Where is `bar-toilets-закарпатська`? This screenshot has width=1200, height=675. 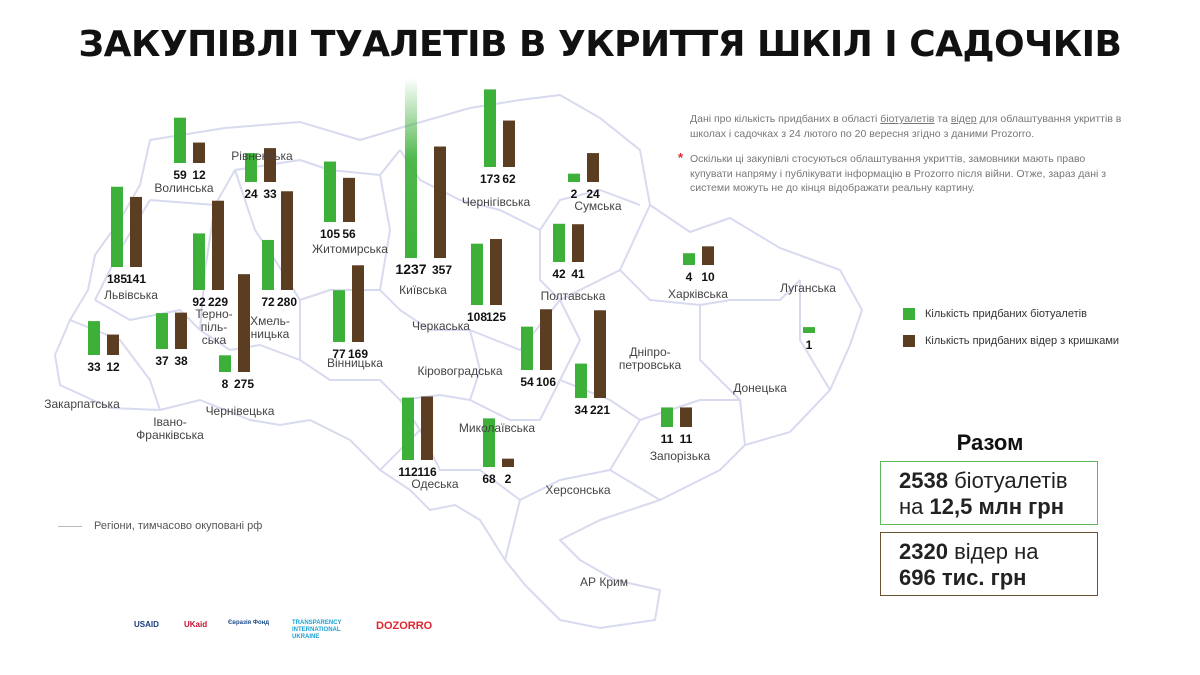
bar-toilets-закарпатська is located at coordinates (94, 338).